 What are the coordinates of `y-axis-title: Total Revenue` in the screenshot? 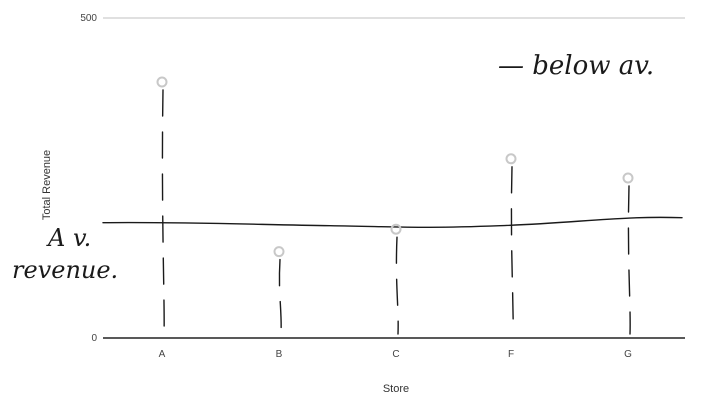 It's located at (47, 185).